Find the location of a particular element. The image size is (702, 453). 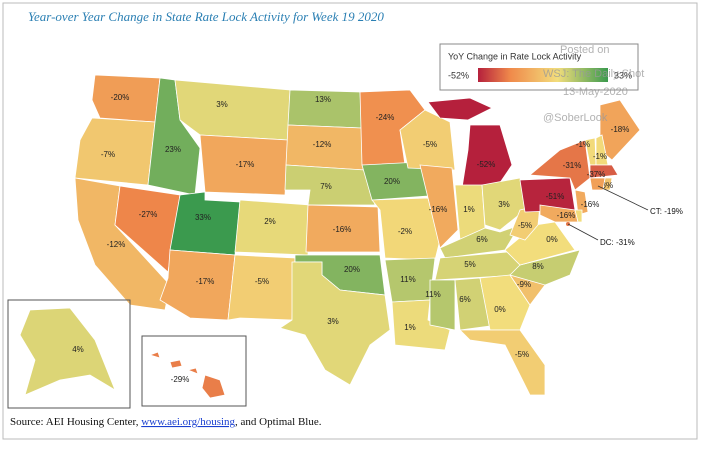

callout: CT: -19% is located at coordinates (666, 211).